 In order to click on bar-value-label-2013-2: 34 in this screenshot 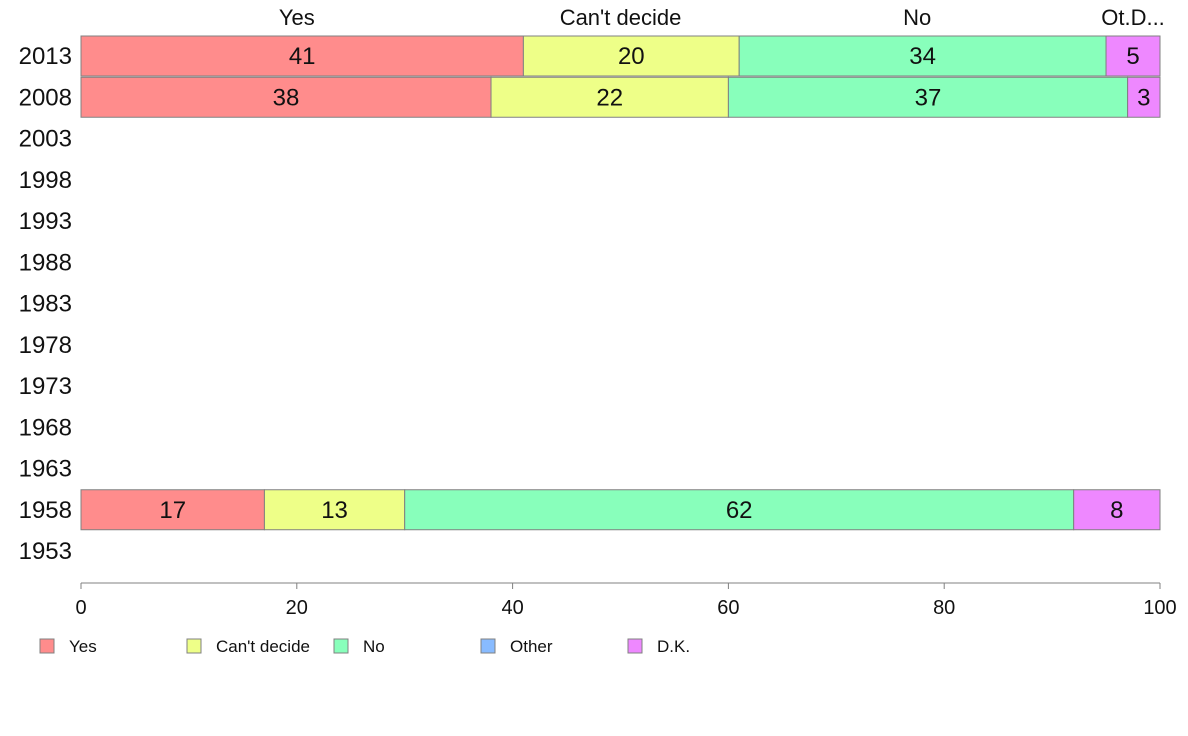, I will do `click(922, 56)`.